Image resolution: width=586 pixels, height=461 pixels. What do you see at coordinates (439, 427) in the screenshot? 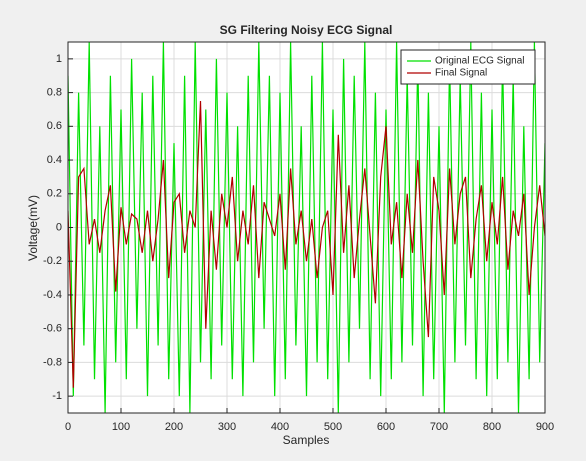
I see `x-tick-label: 700` at bounding box center [439, 427].